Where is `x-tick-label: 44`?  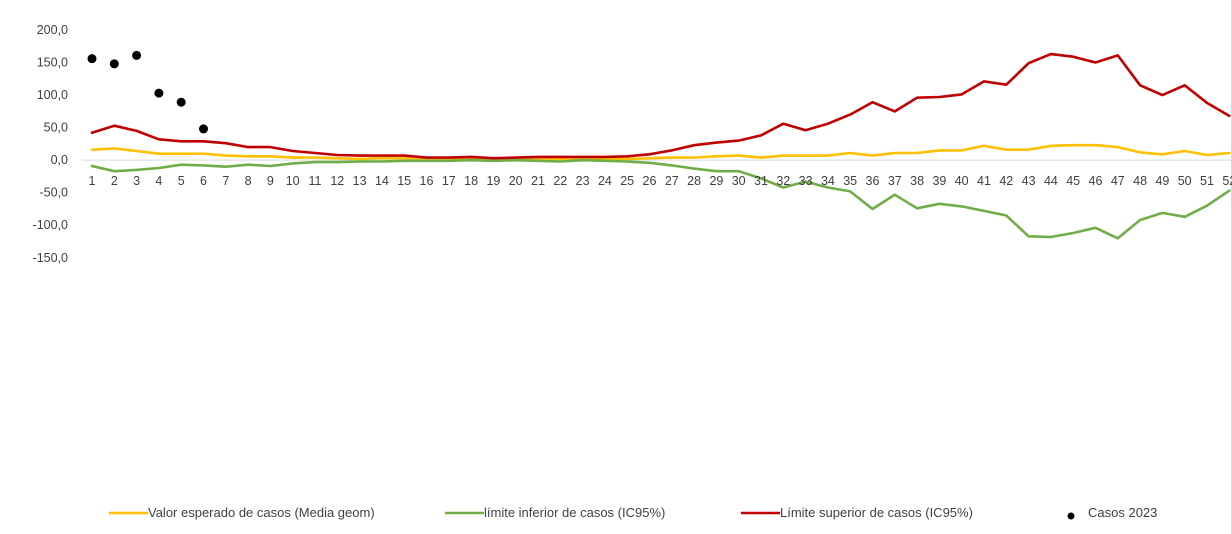 x-tick-label: 44 is located at coordinates (1051, 181).